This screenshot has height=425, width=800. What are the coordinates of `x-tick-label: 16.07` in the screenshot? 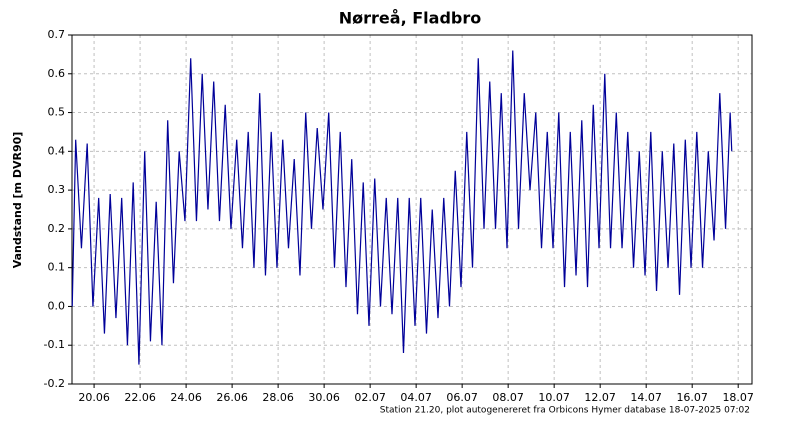 It's located at (692, 397).